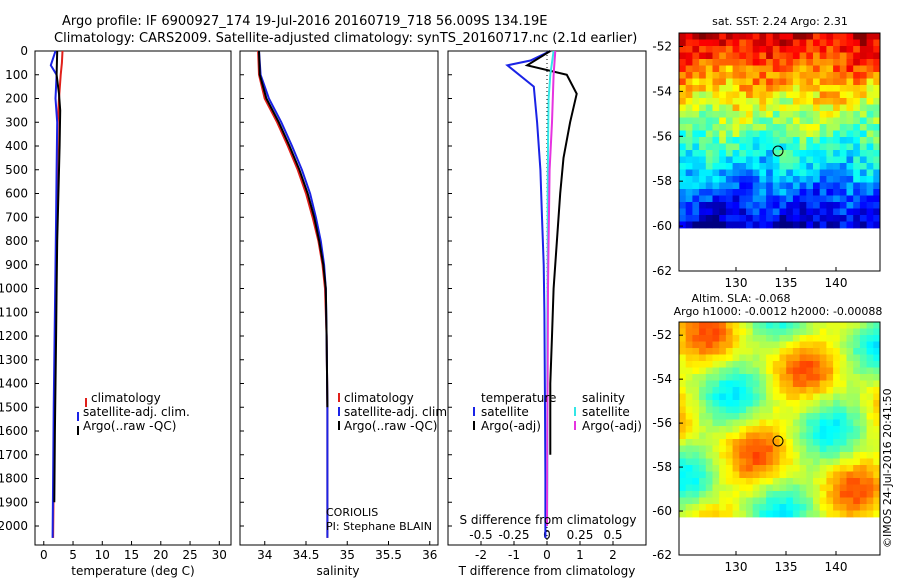 This screenshot has width=900, height=580. I want to click on lat-tick-label: -56, so click(662, 136).